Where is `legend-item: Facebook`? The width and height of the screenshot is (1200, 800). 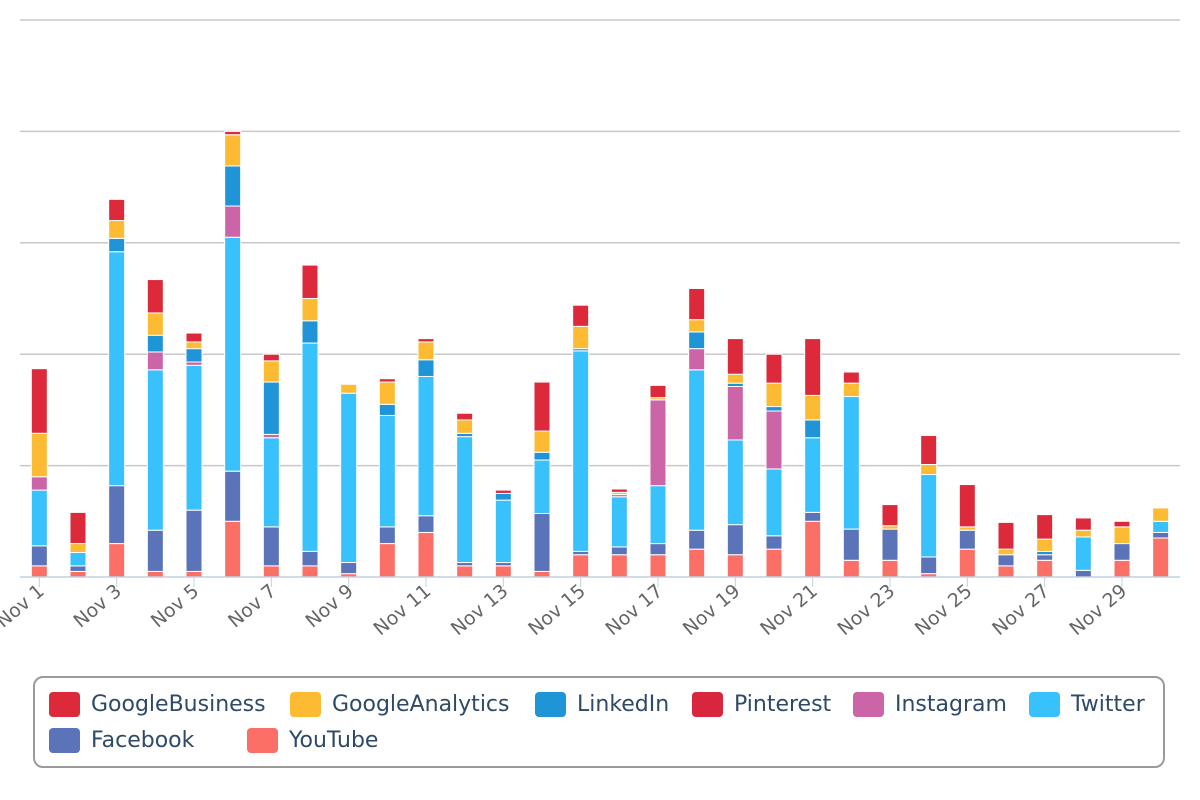
legend-item: Facebook is located at coordinates (121, 740).